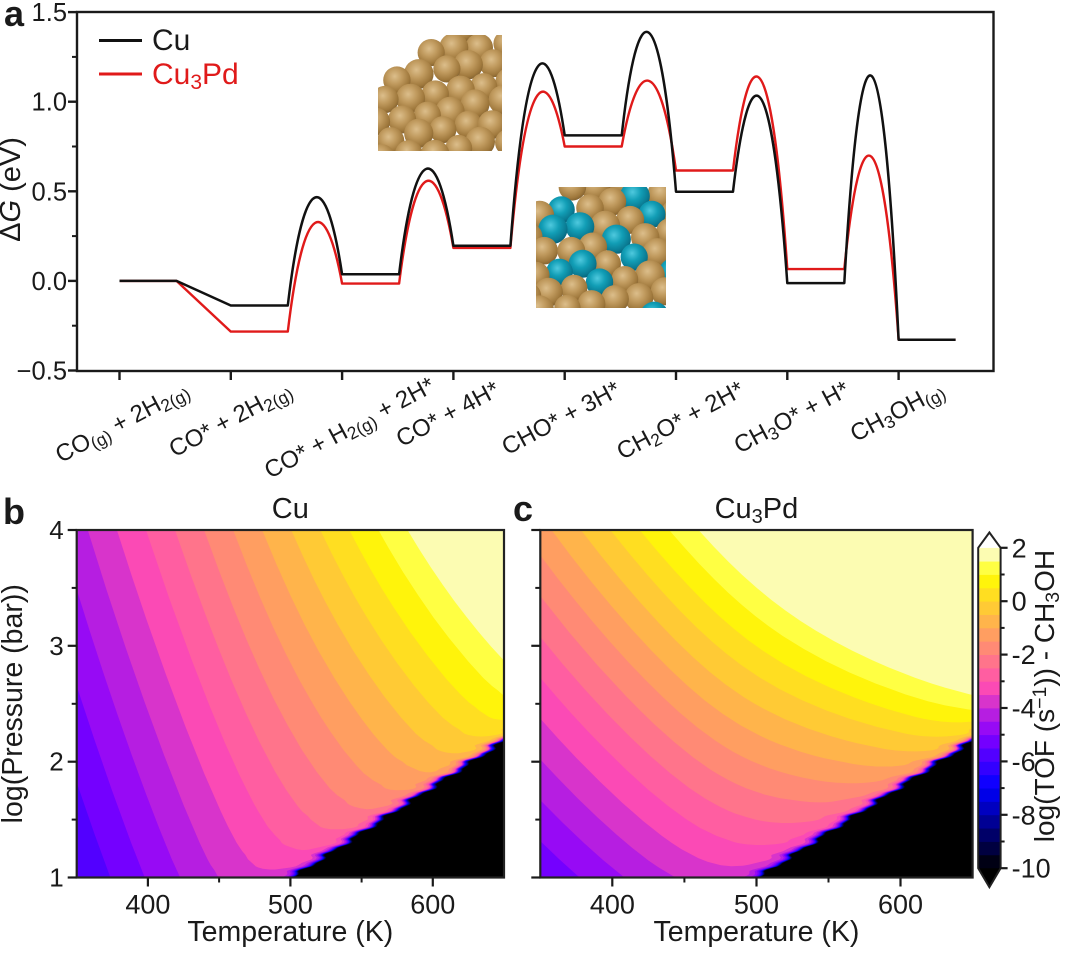 The width and height of the screenshot is (1080, 957). Describe the element at coordinates (1024, 815) in the screenshot. I see `svg-text: -8` at that location.